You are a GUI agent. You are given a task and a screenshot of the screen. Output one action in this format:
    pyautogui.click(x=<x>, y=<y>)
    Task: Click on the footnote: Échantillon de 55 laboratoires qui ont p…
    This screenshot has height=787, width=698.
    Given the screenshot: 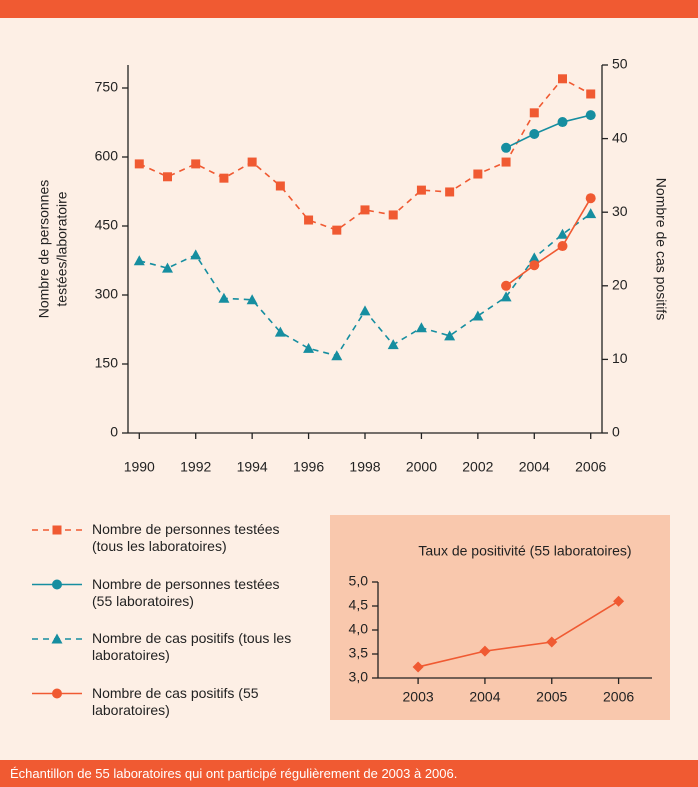 What is the action you would take?
    pyautogui.click(x=349, y=773)
    